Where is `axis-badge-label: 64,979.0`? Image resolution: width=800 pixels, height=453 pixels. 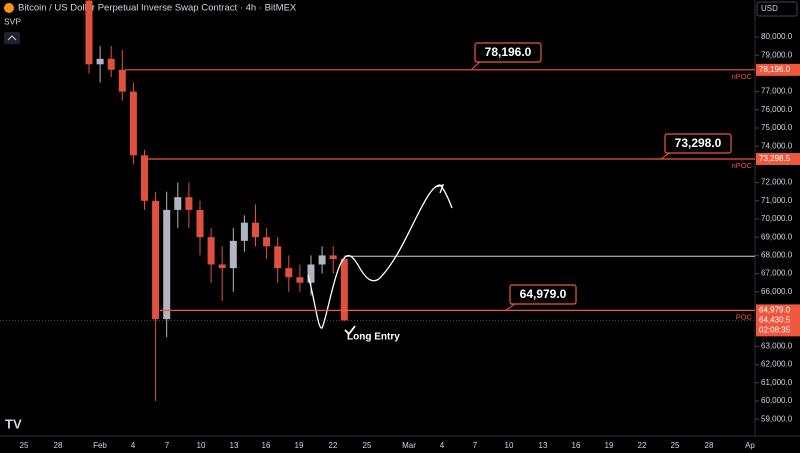 axis-badge-label: 64,979.0 is located at coordinates (775, 309).